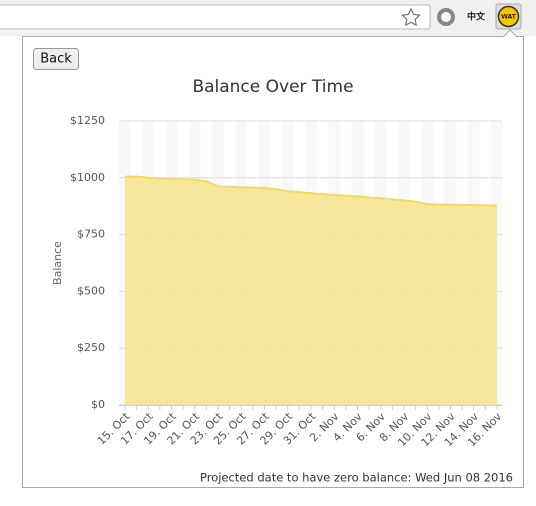 The width and height of the screenshot is (536, 506). What do you see at coordinates (215, 17) in the screenshot?
I see `address-bar` at bounding box center [215, 17].